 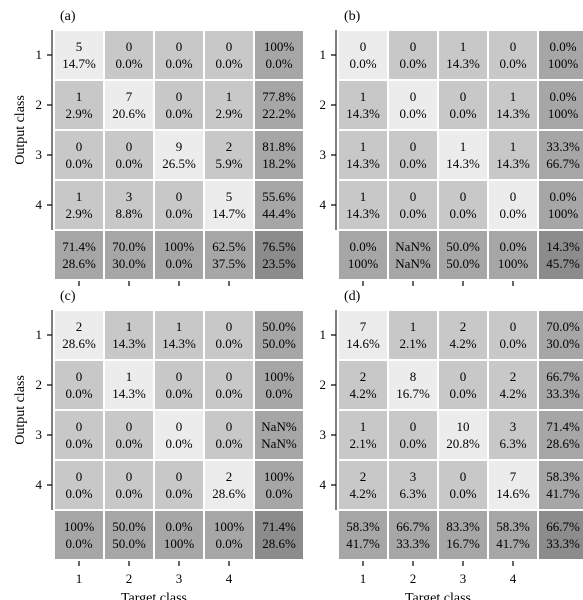 I want to click on cell-percent-label: 45.7%, so click(x=563, y=263).